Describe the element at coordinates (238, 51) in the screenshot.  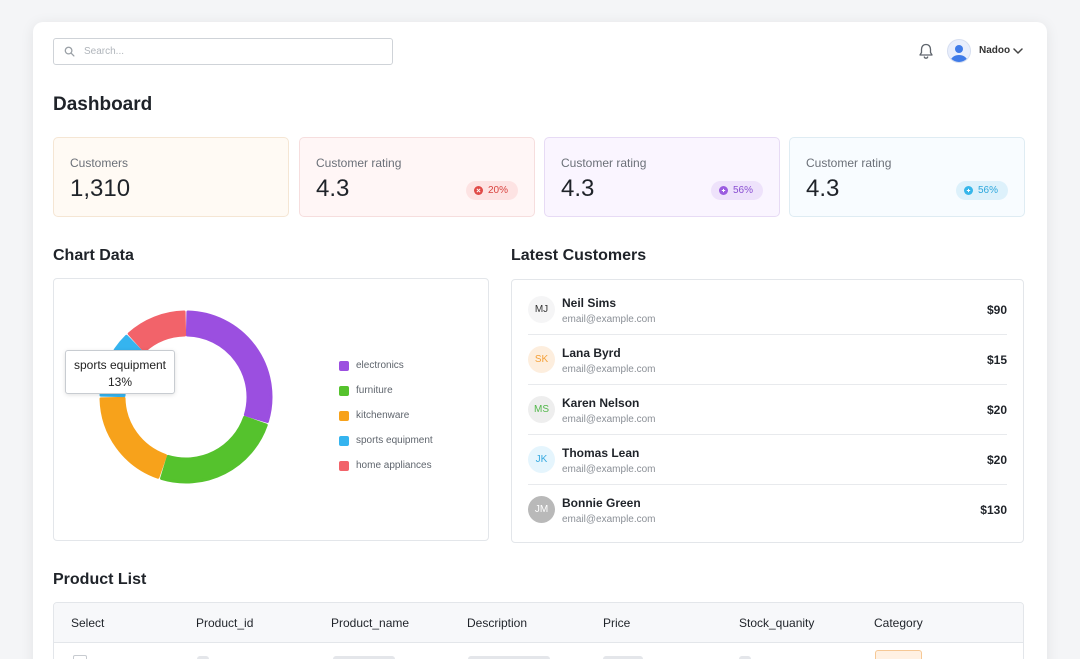
I see `search-input` at that location.